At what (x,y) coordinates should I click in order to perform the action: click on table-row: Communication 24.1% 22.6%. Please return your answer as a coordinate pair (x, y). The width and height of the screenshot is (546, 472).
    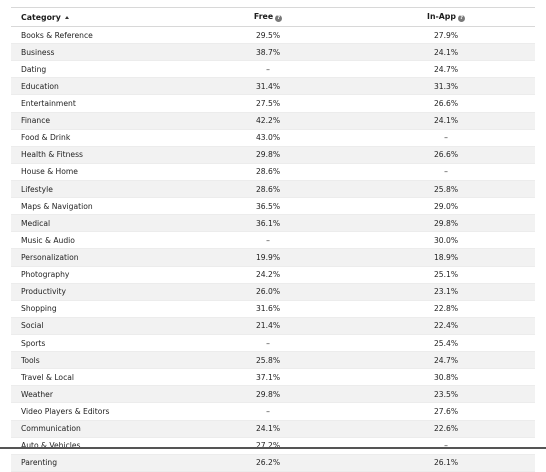
    Looking at the image, I should click on (273, 429).